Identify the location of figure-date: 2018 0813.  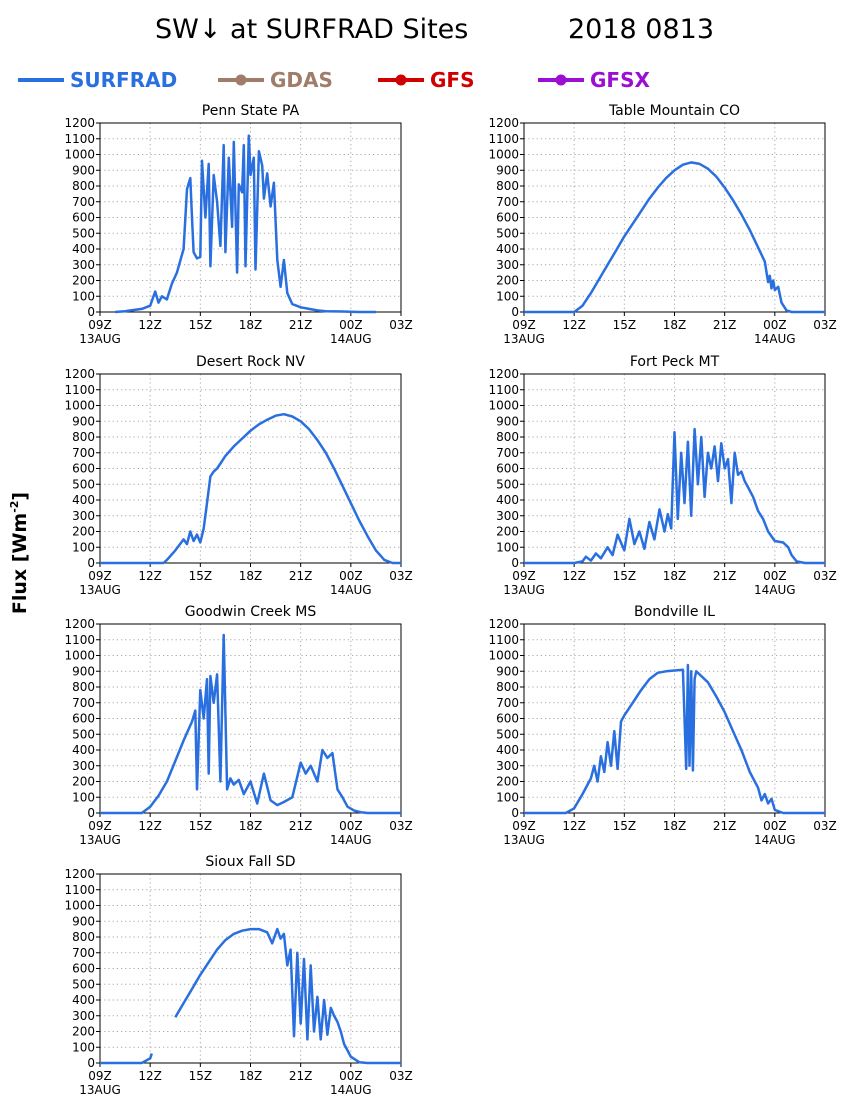
(641, 29).